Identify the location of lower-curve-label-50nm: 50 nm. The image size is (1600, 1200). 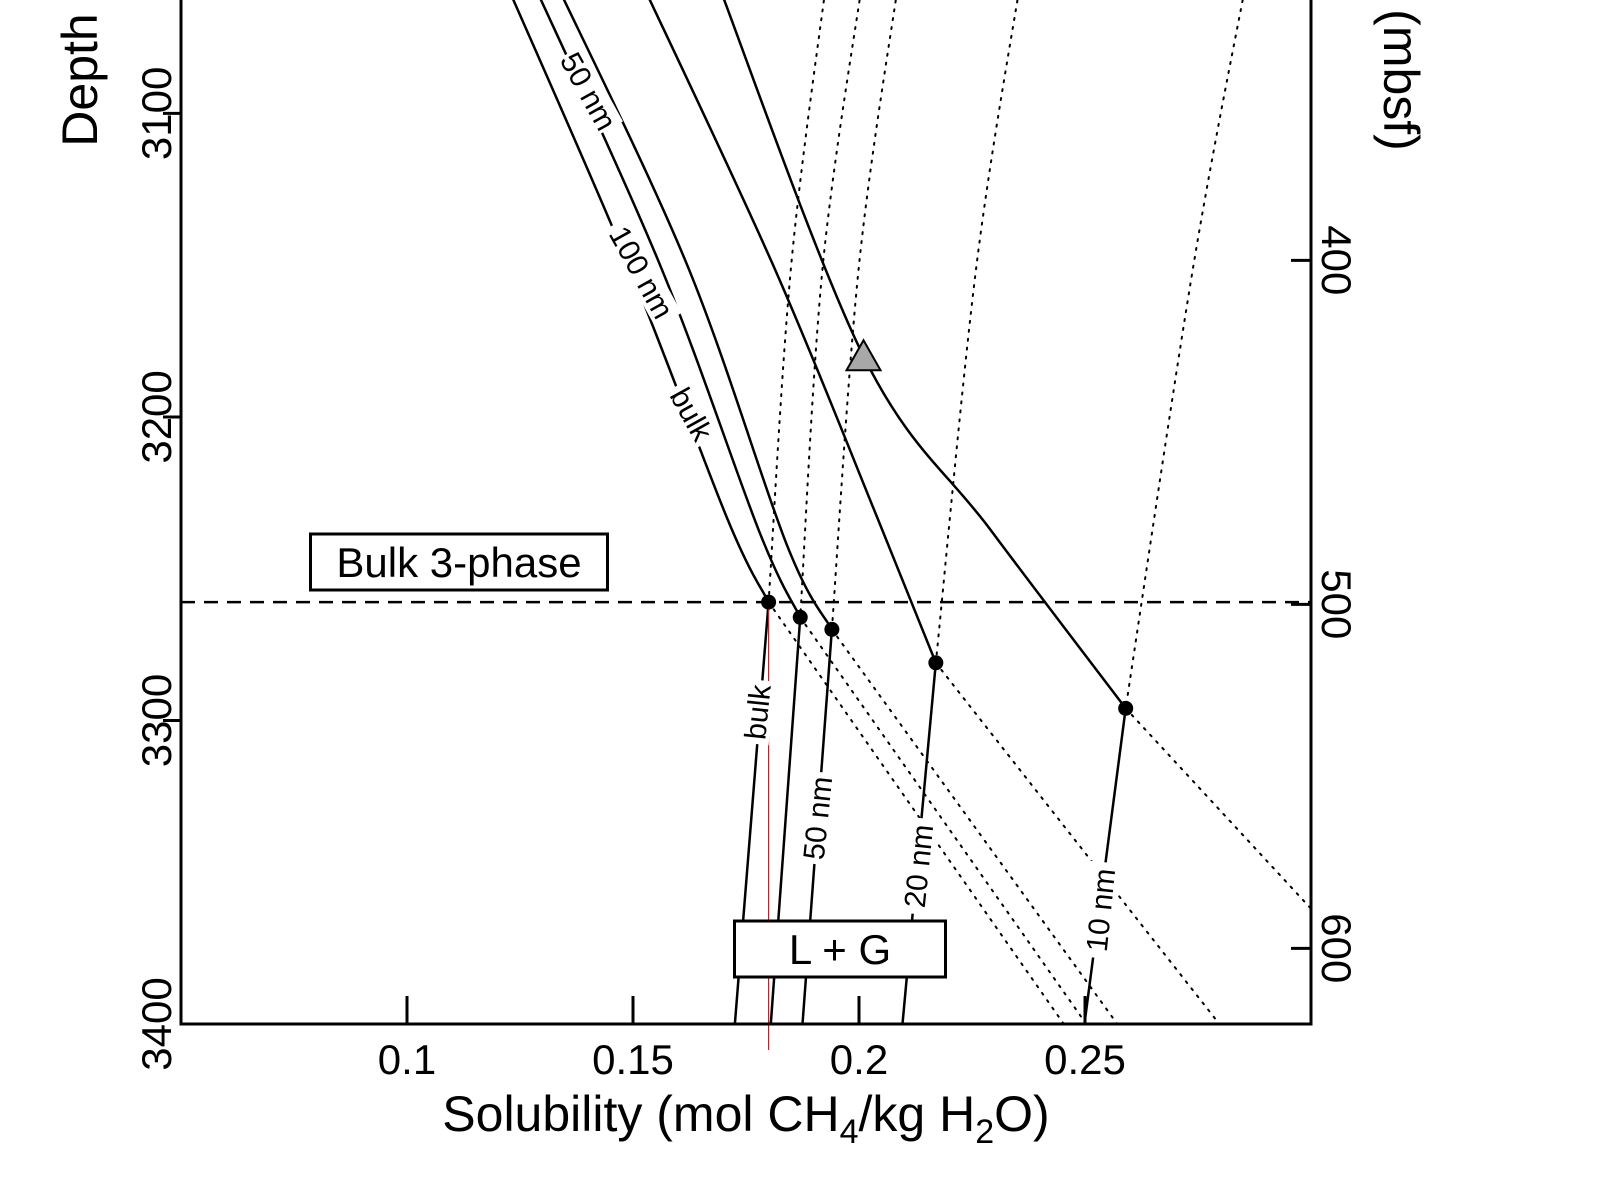
(819, 818).